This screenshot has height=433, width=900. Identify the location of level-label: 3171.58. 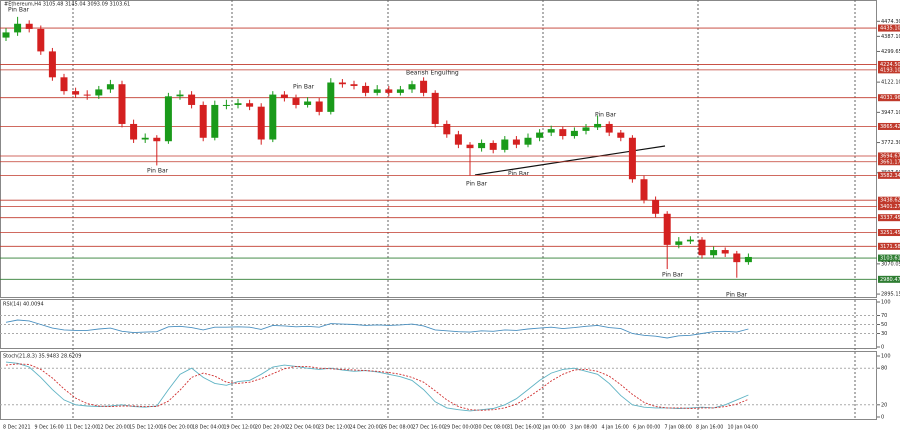
(890, 247).